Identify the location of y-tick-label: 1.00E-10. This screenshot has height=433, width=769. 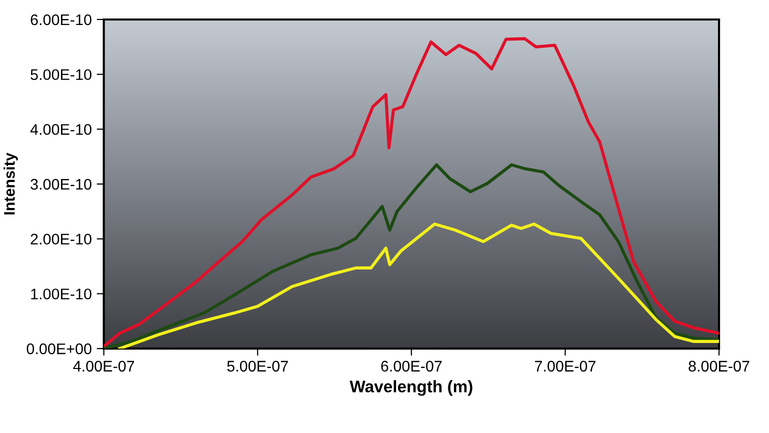
(61, 294).